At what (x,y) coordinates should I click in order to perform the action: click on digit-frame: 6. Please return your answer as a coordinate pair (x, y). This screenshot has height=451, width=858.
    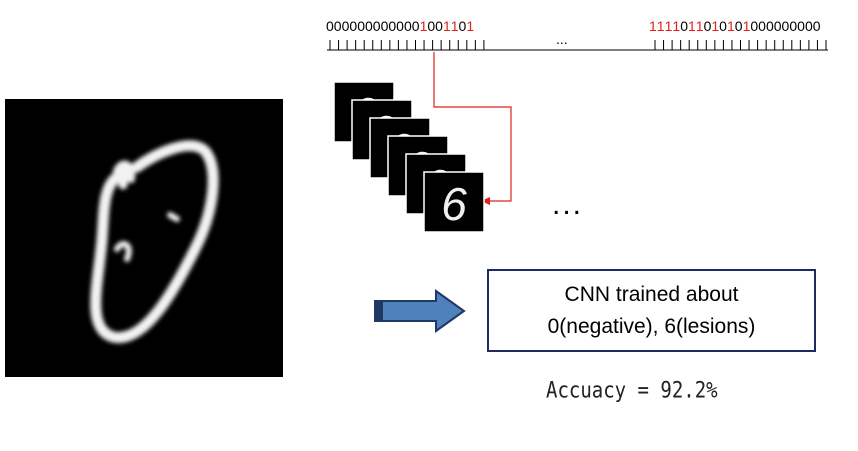
    Looking at the image, I should click on (454, 202).